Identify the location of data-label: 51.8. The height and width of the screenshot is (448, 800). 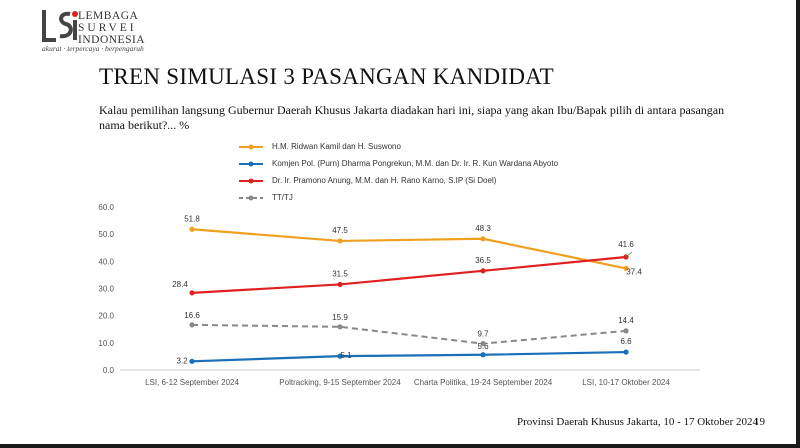
(192, 218).